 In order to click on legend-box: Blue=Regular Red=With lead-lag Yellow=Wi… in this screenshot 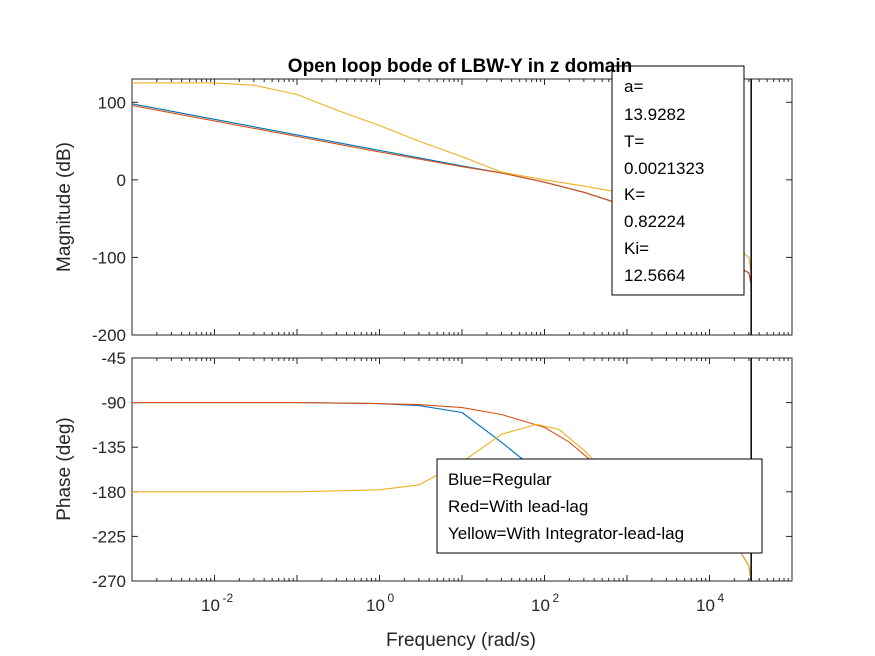, I will do `click(599, 506)`.